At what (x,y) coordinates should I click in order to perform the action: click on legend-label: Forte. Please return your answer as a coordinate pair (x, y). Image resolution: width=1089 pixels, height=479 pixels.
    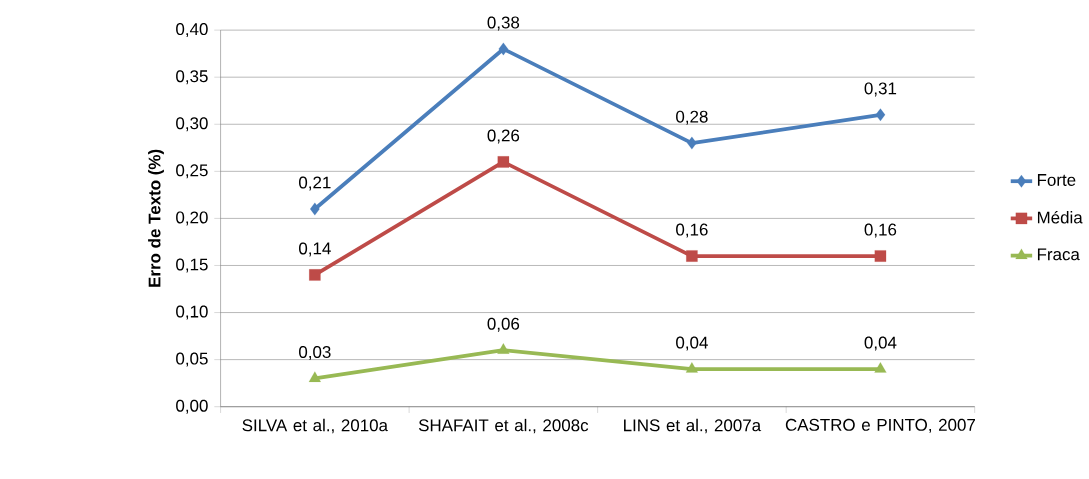
    Looking at the image, I should click on (1056, 180).